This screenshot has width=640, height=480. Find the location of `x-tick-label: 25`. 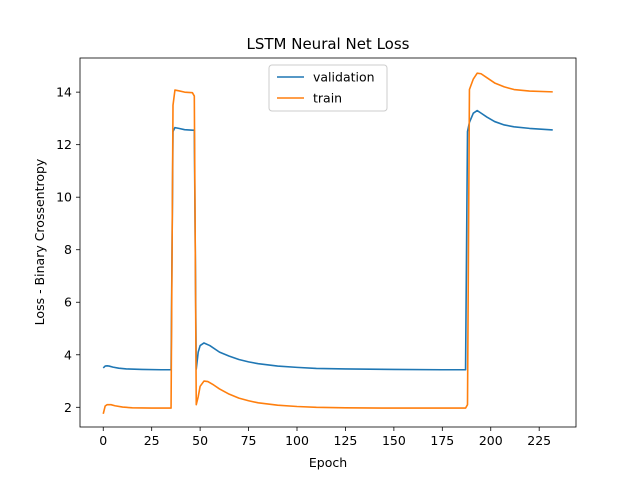

x-tick-label: 25 is located at coordinates (152, 440).